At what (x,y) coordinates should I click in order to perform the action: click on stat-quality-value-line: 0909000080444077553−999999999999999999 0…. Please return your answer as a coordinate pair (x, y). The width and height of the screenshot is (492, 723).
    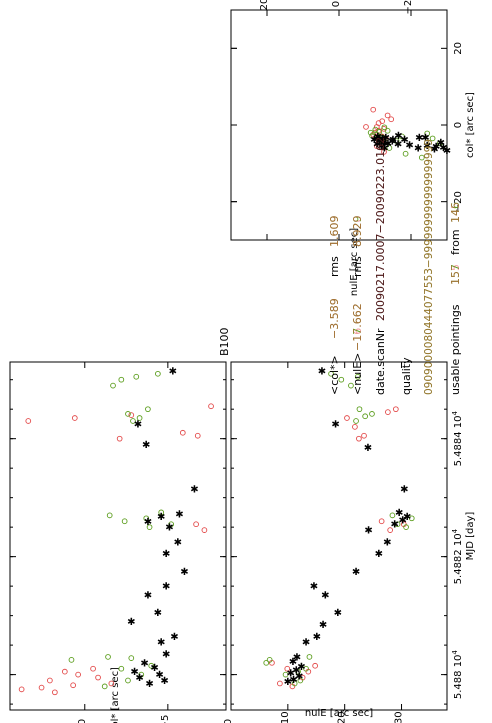
    Looking at the image, I should click on (429, 267).